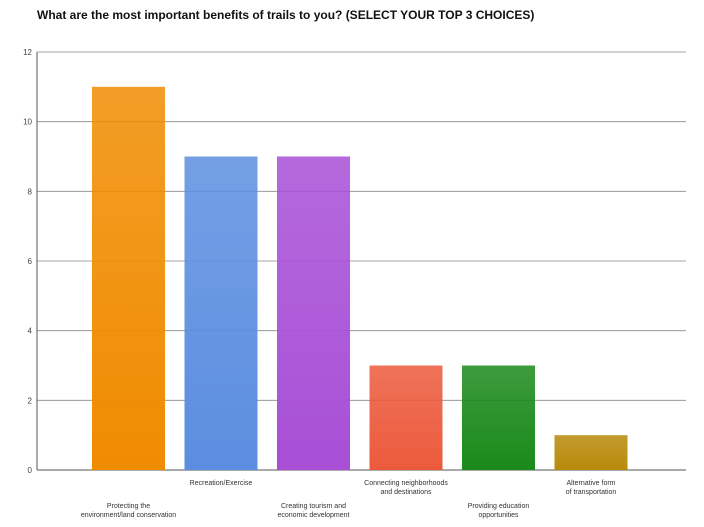  Describe the element at coordinates (591, 488) in the screenshot. I see `category-label: Alternative form of transportation` at that location.